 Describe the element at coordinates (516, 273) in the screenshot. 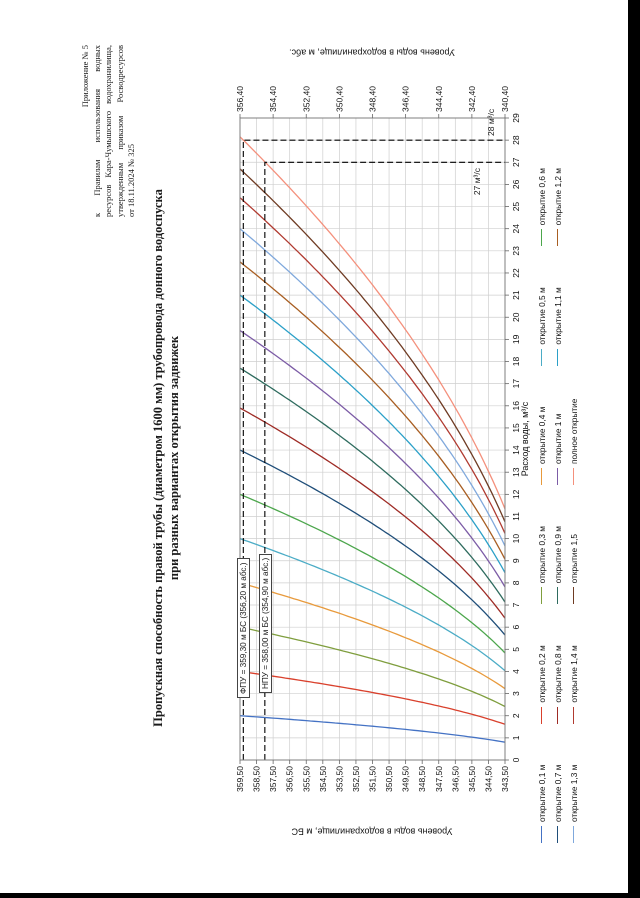

I see `svg-text: 22` at that location.